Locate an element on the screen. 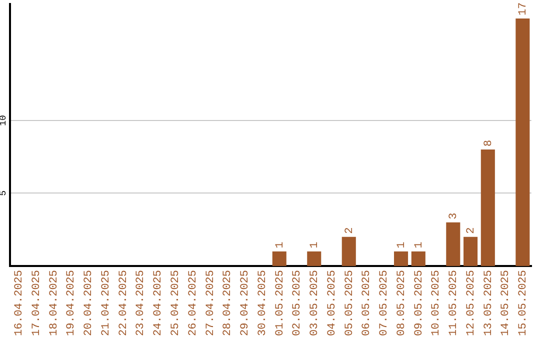  data-label: 17 is located at coordinates (524, 9).